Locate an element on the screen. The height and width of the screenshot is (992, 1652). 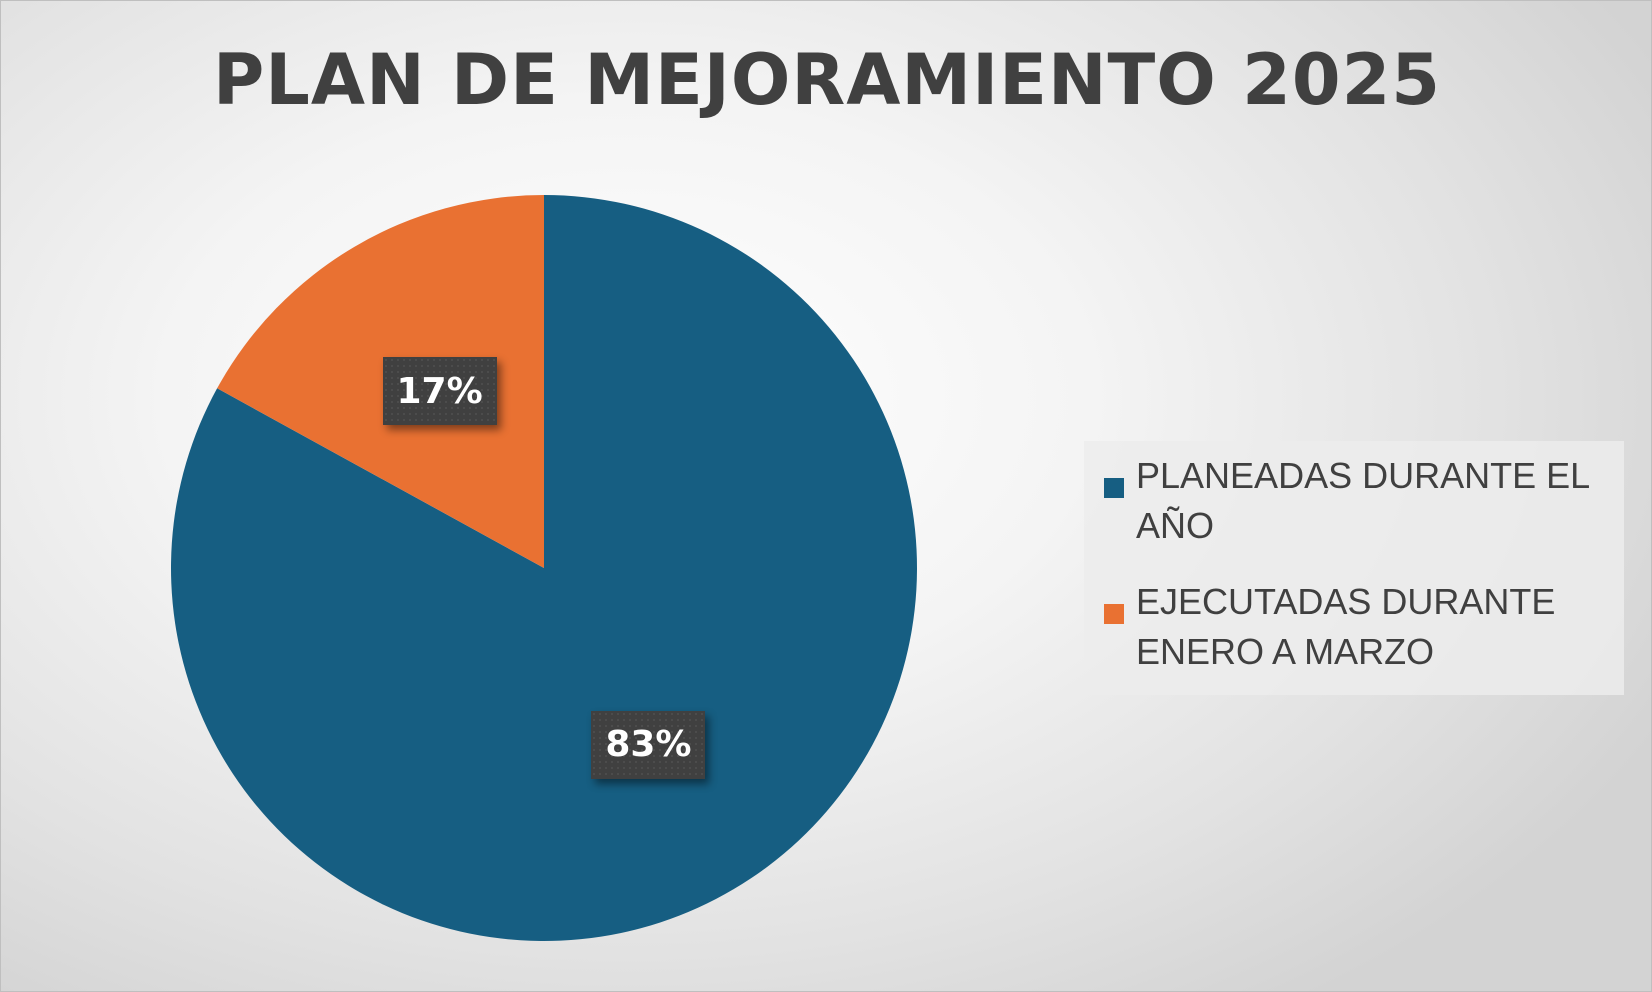
legend-label-planeadas: PLANEADAS DURANTE EL AÑO is located at coordinates (1362, 500).